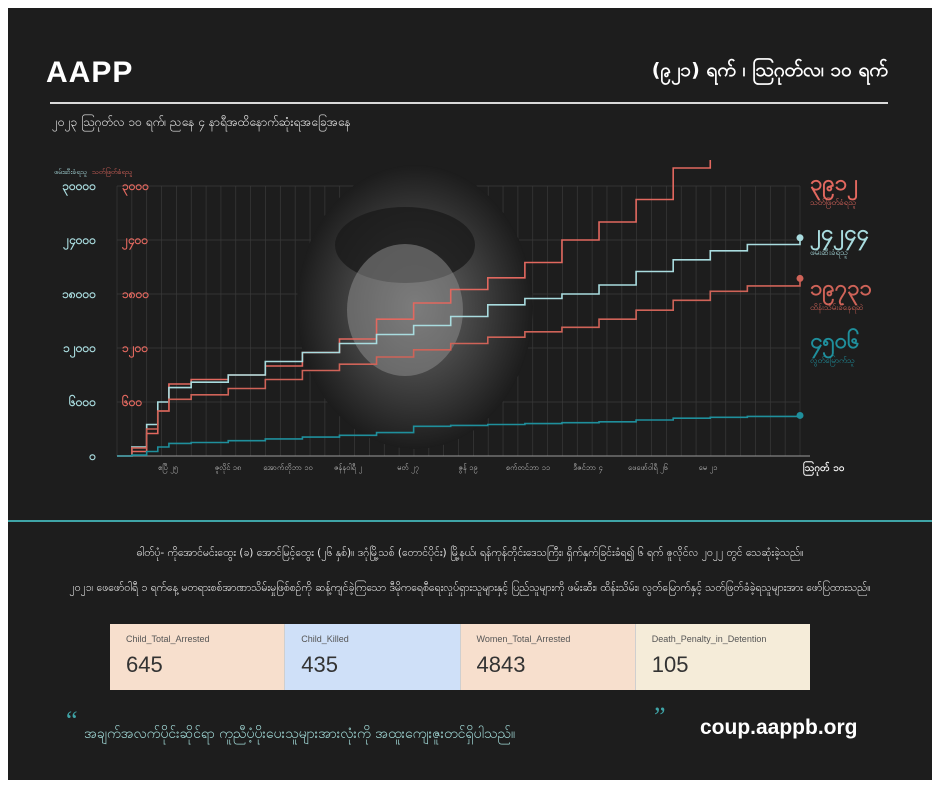 This screenshot has width=940, height=788. I want to click on series-total-killed: ၃၉၁၂, so click(834, 186).